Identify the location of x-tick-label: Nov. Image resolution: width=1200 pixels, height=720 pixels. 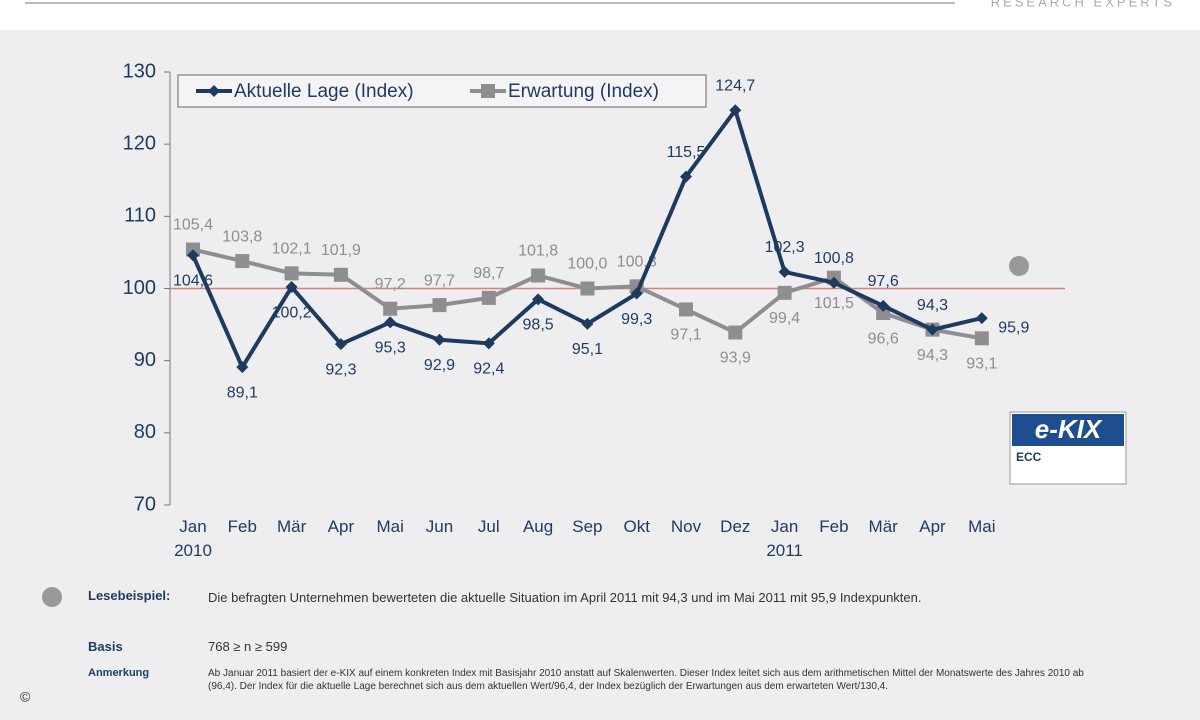
(686, 526).